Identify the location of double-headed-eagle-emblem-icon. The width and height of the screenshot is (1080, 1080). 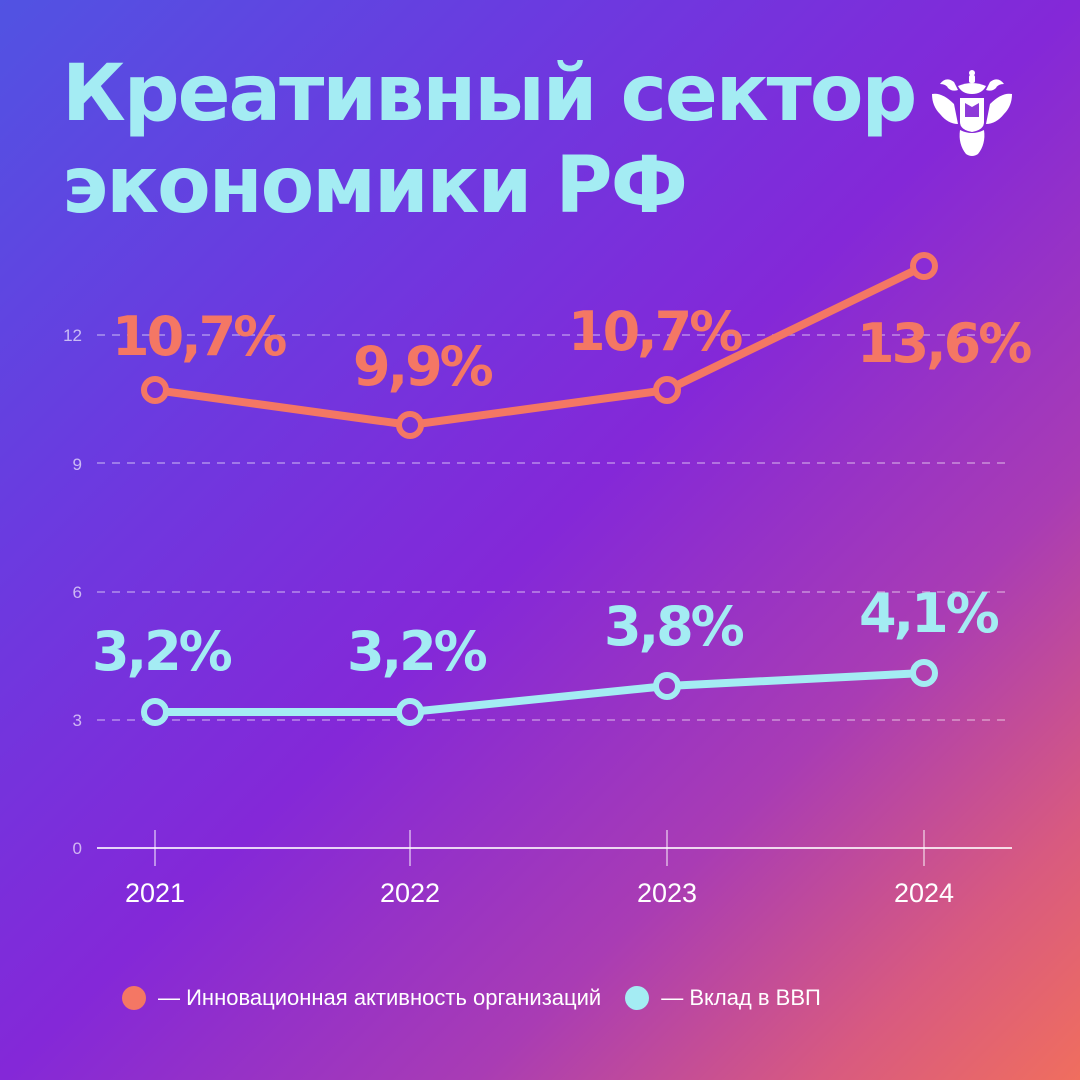
(972, 113).